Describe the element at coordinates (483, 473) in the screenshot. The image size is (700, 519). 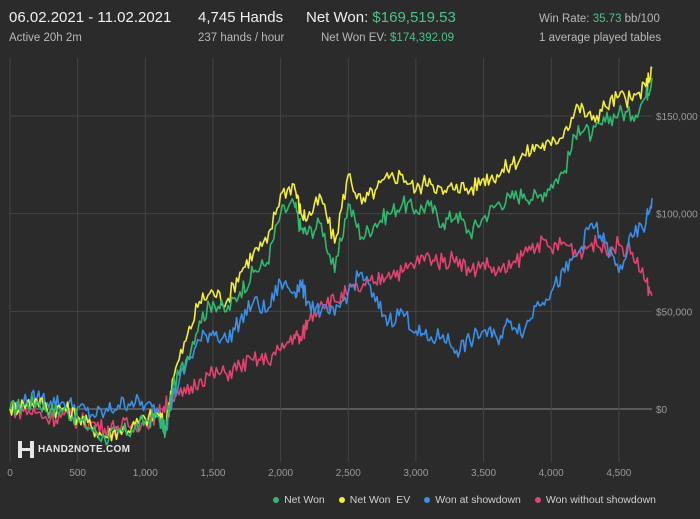
I see `x-tick-label: 3,500` at that location.